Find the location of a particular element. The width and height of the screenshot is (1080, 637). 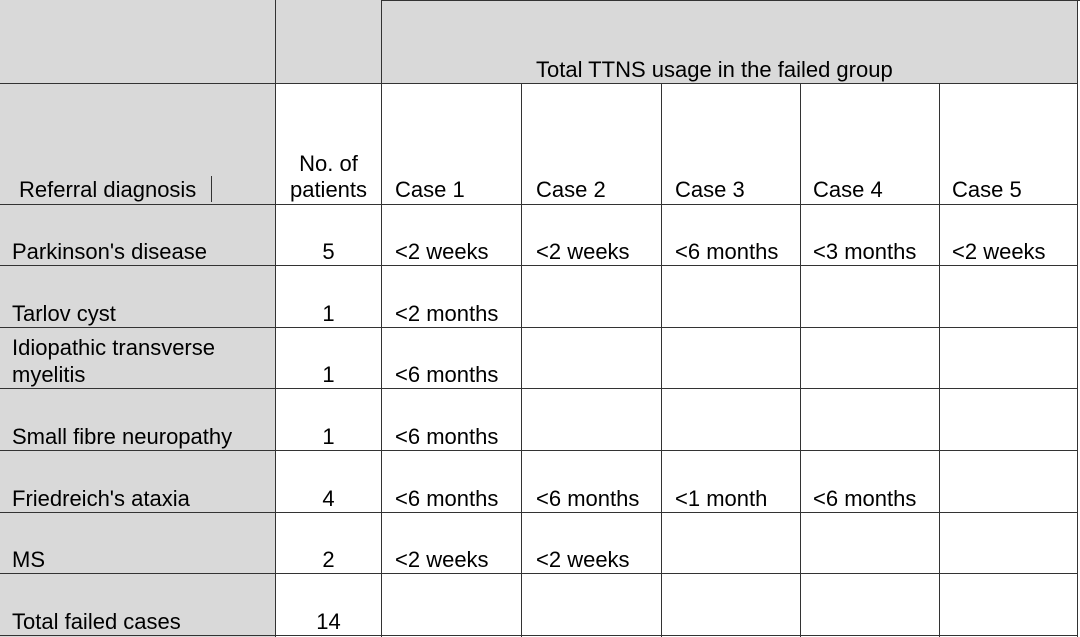

row-patients: 5 is located at coordinates (328, 251).